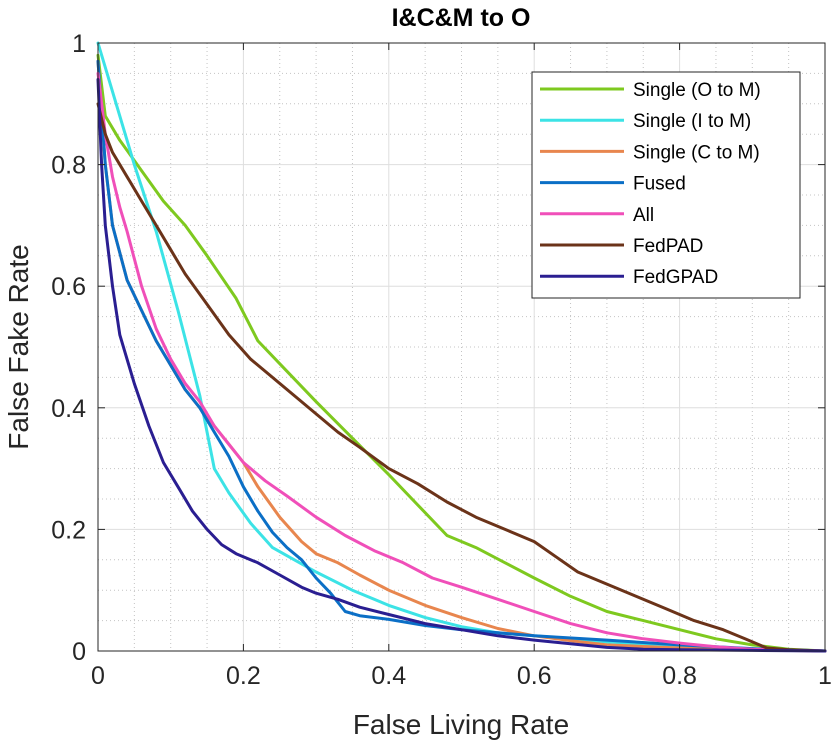 Image resolution: width=831 pixels, height=744 pixels. I want to click on legend-label-7: FedGPAD, so click(675, 277).